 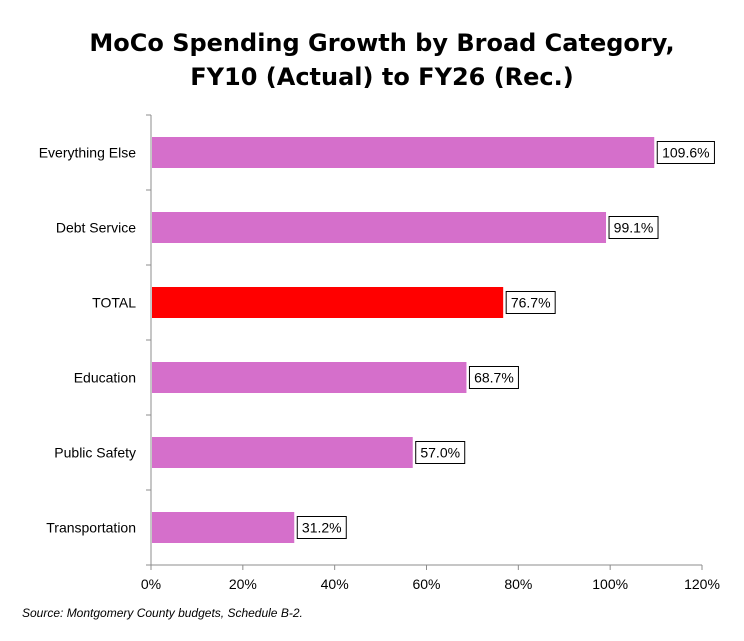 I want to click on category-label: Transportation, so click(x=91, y=528).